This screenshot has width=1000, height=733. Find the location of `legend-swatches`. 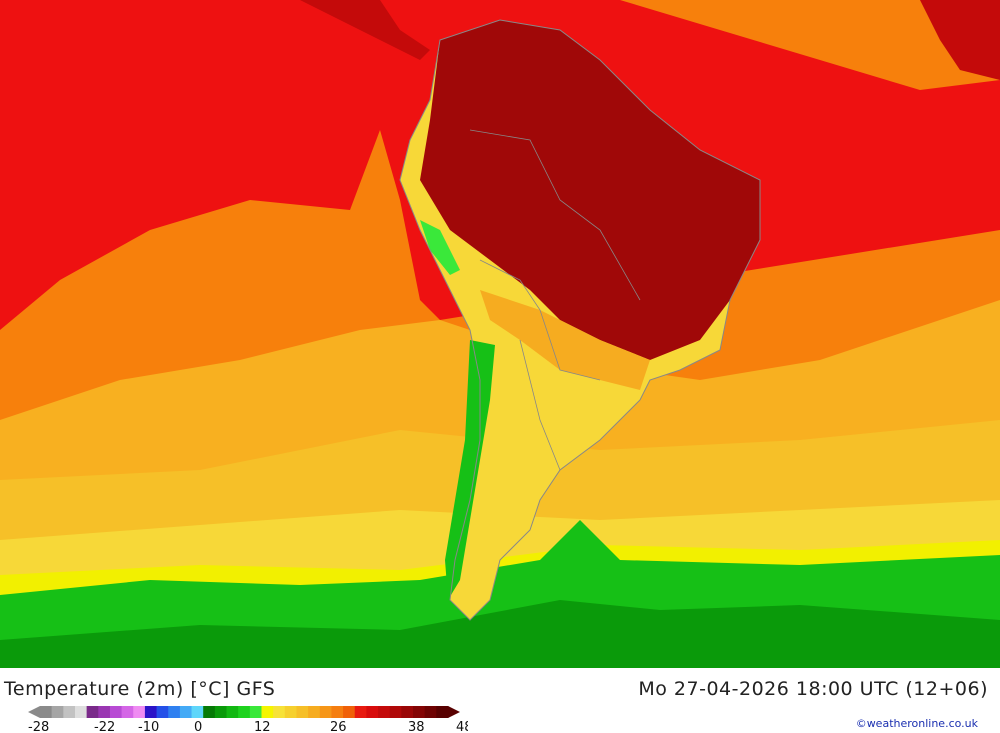

legend-swatches is located at coordinates (244, 712).